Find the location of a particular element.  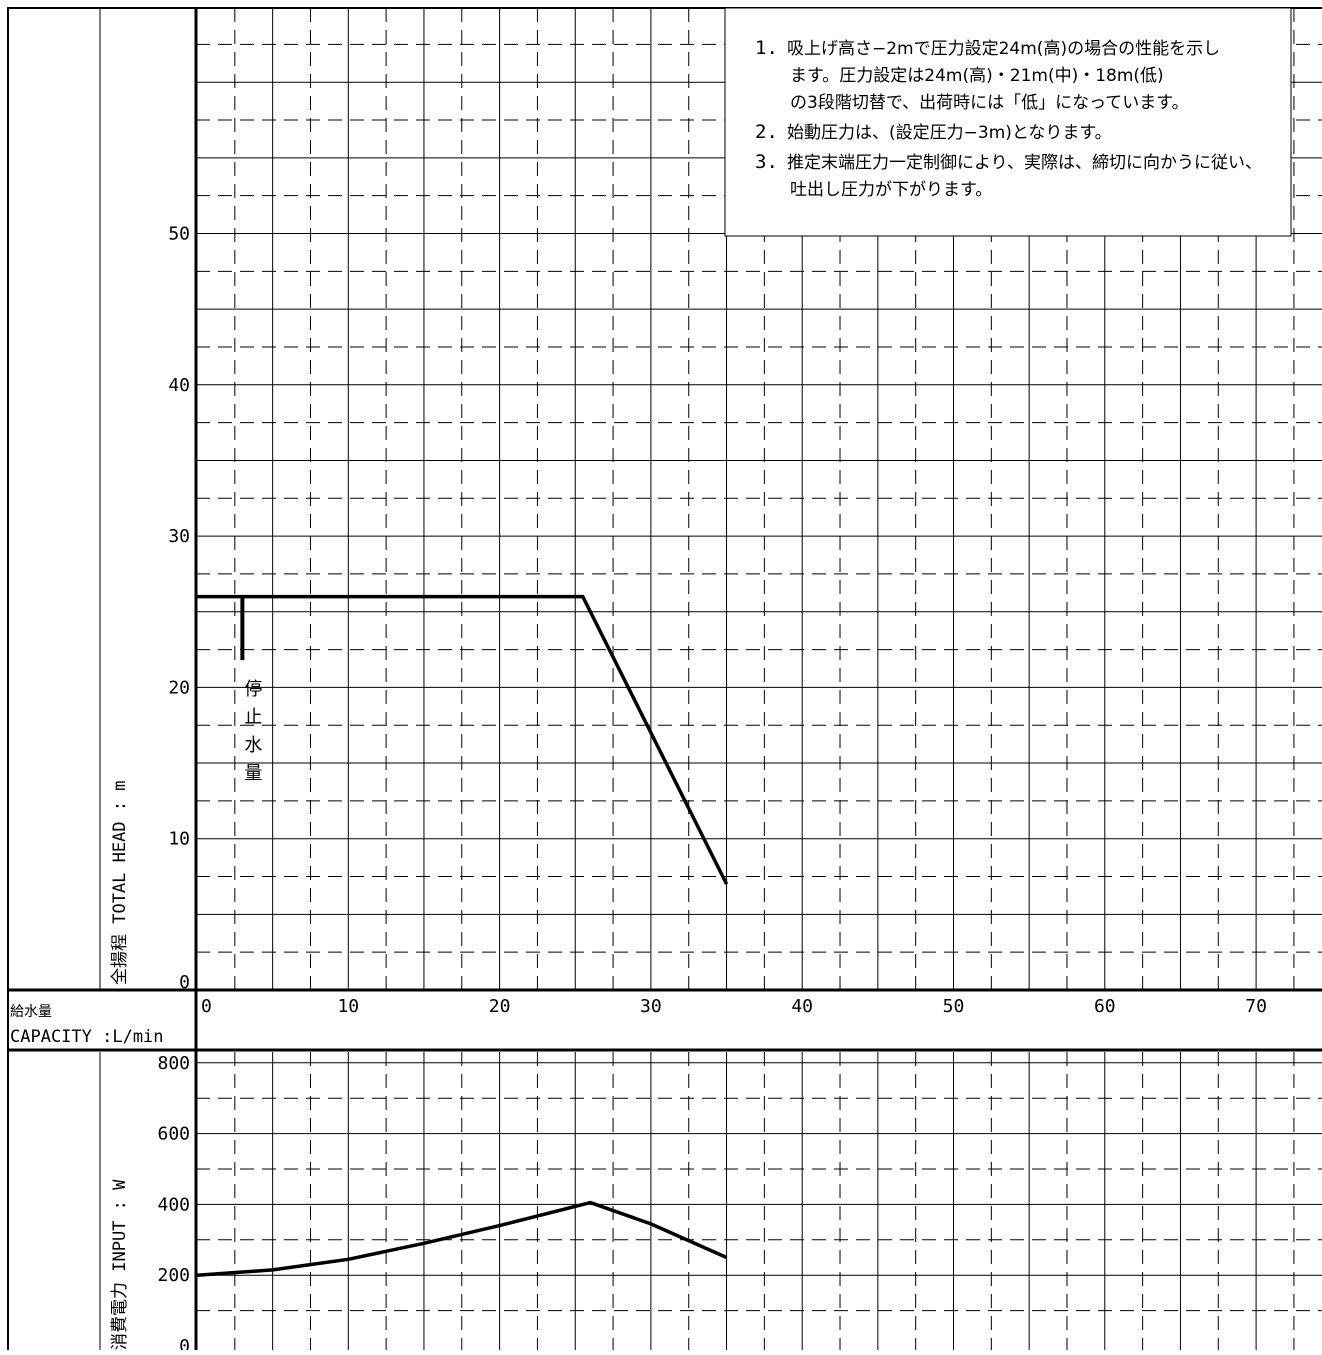

x-tick-label: 20 is located at coordinates (500, 1006).